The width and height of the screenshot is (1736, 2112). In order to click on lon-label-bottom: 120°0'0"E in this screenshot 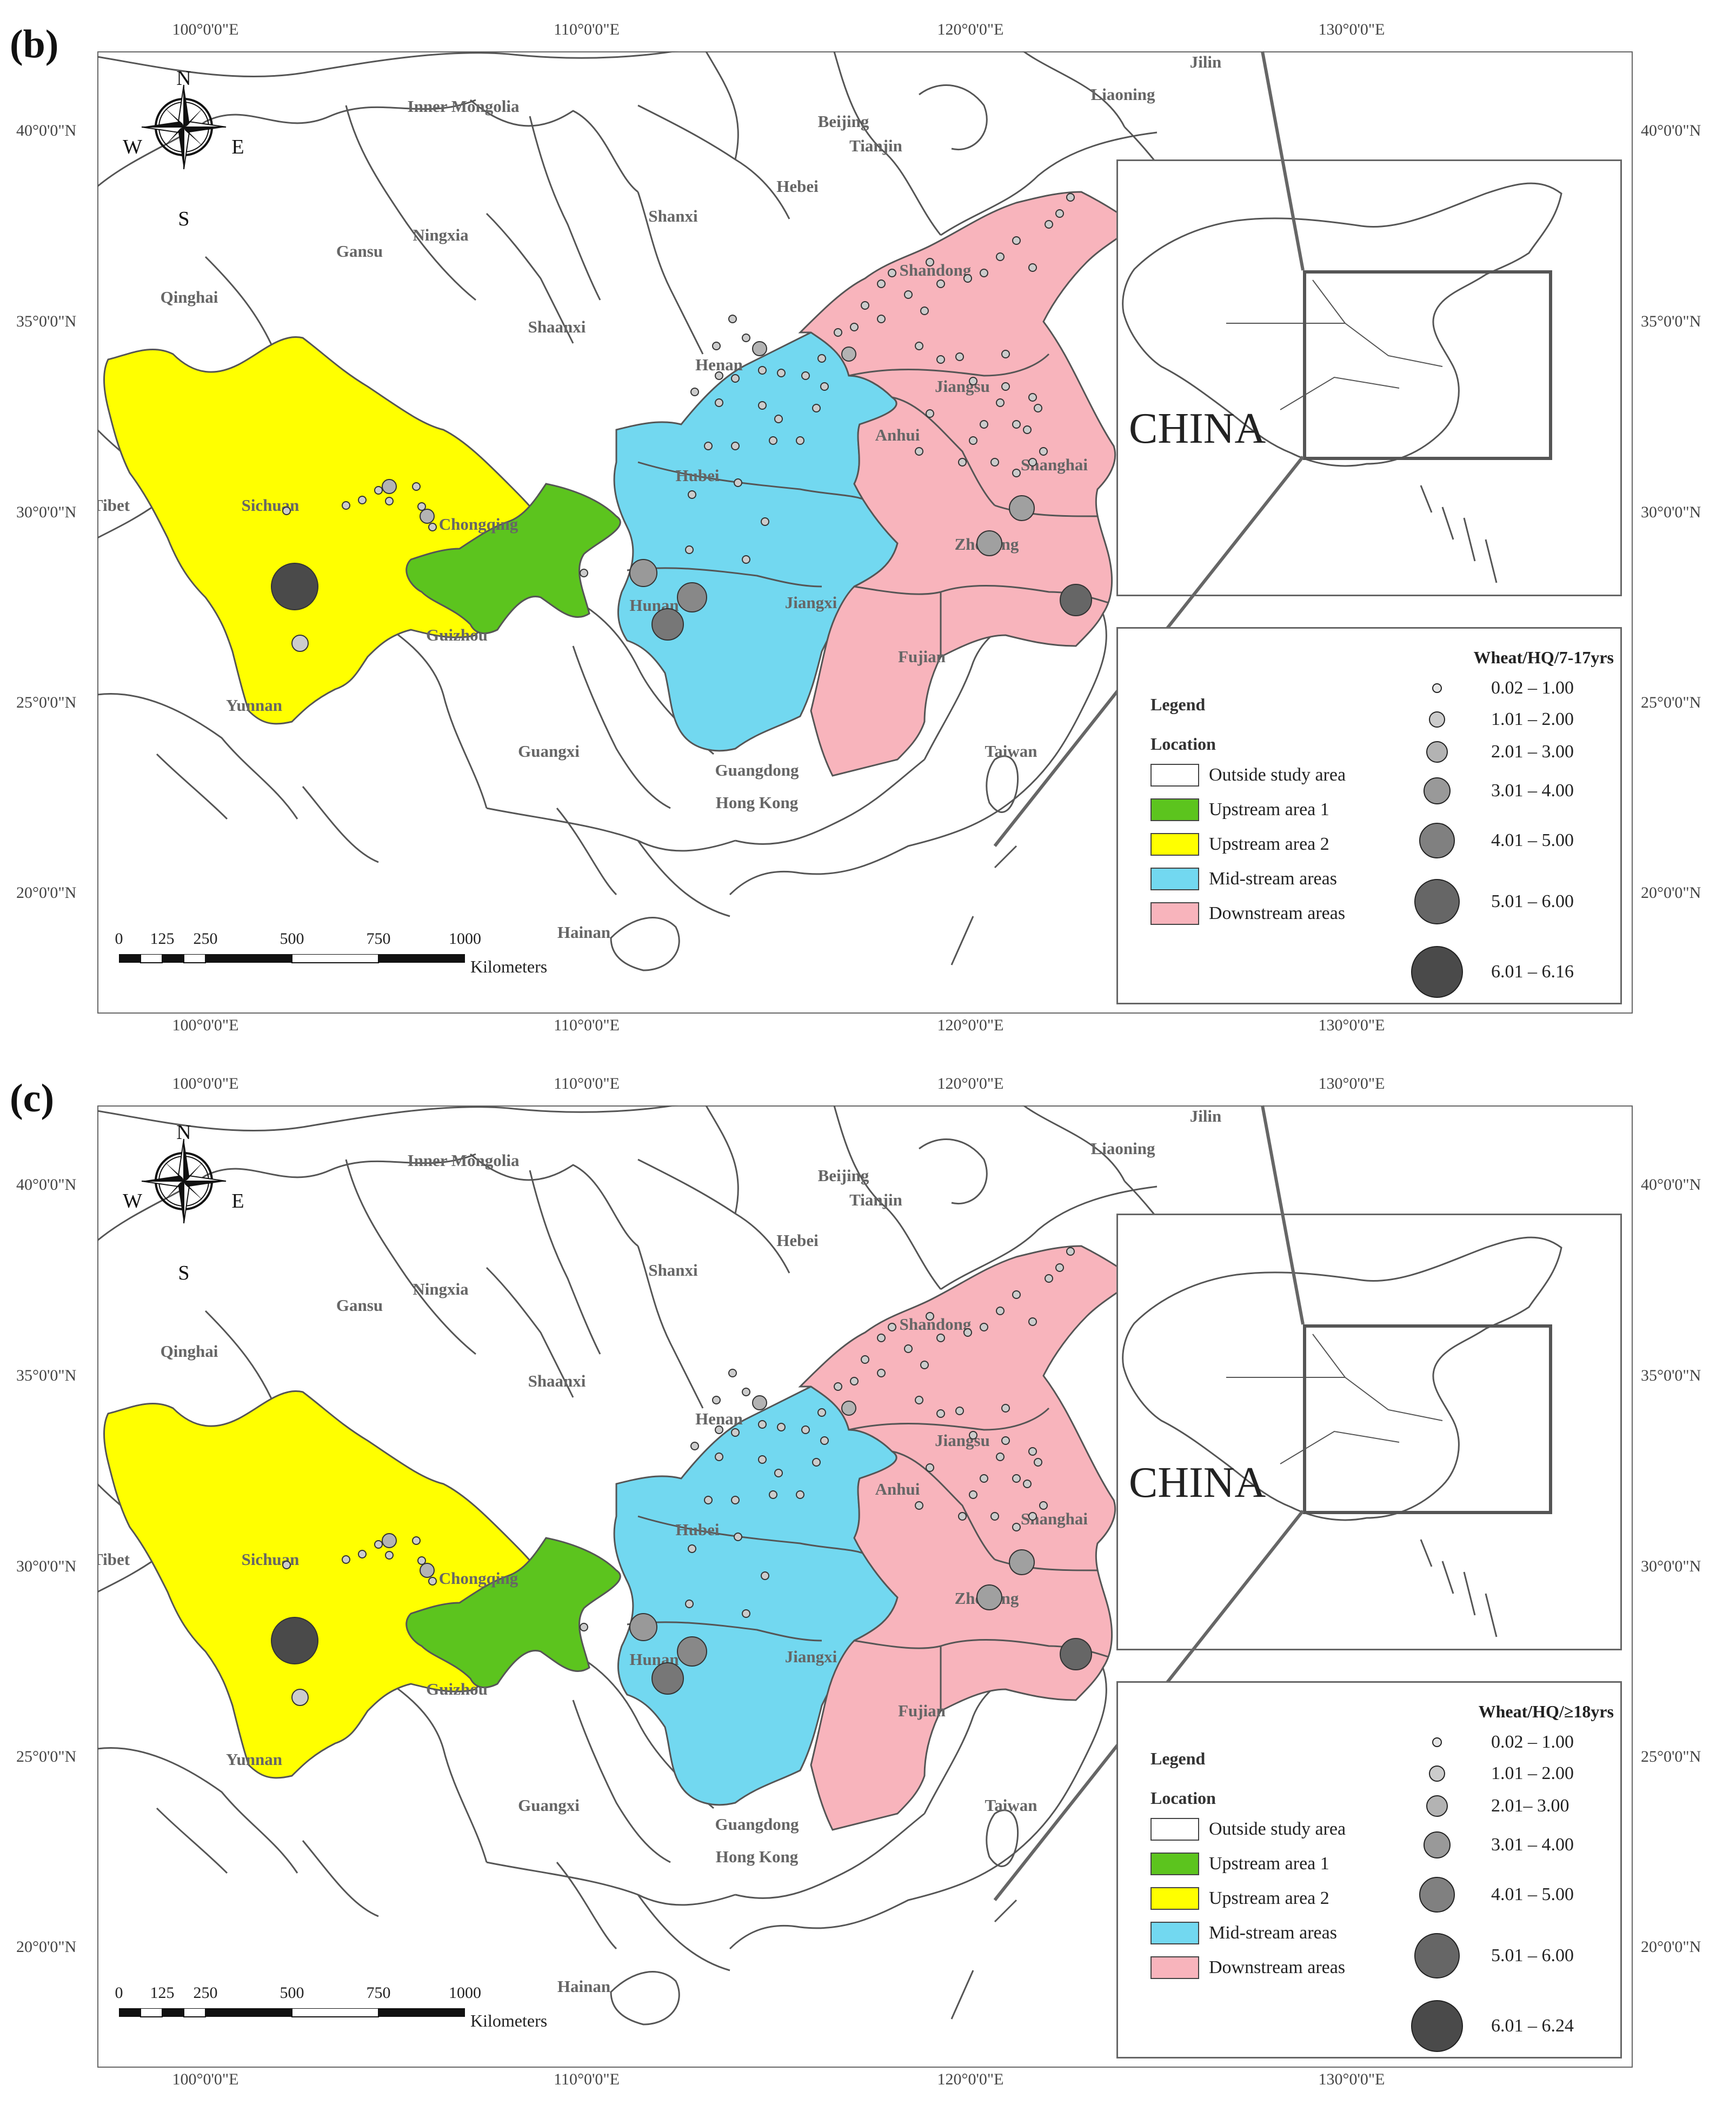, I will do `click(970, 2079)`.